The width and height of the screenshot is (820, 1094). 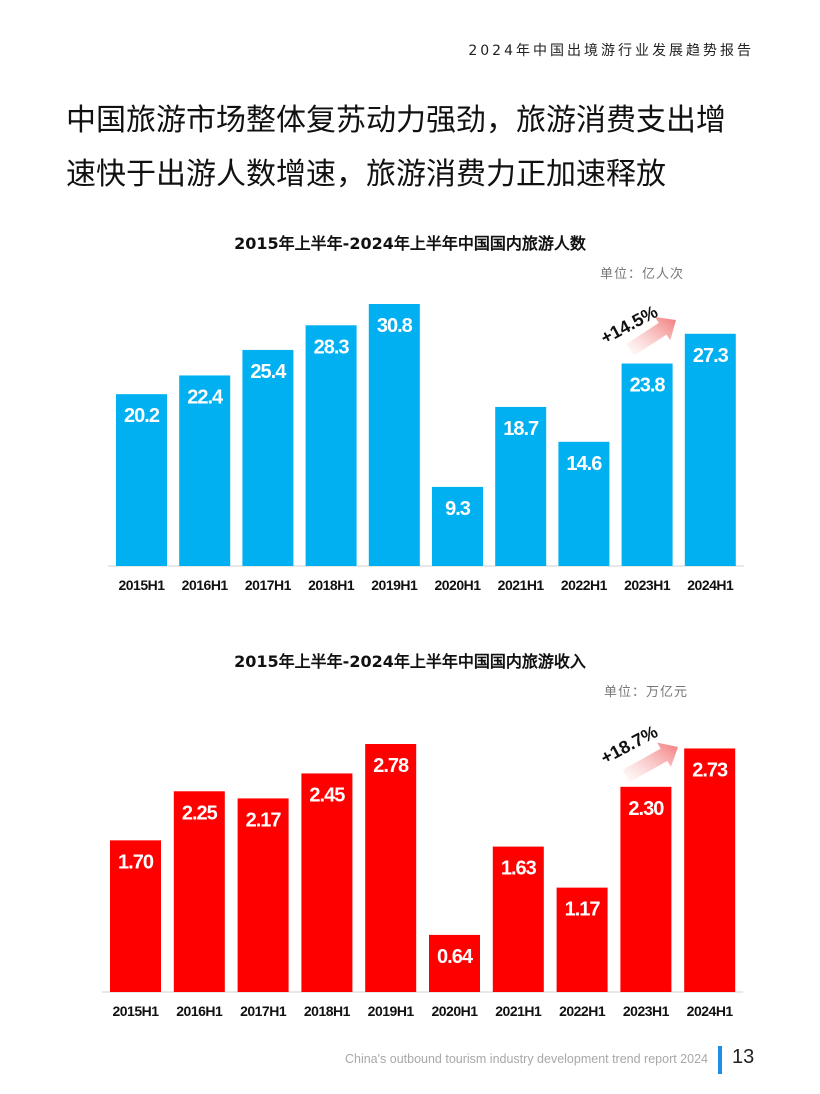 I want to click on value-label-2021H1: 18.7, so click(x=521, y=429).